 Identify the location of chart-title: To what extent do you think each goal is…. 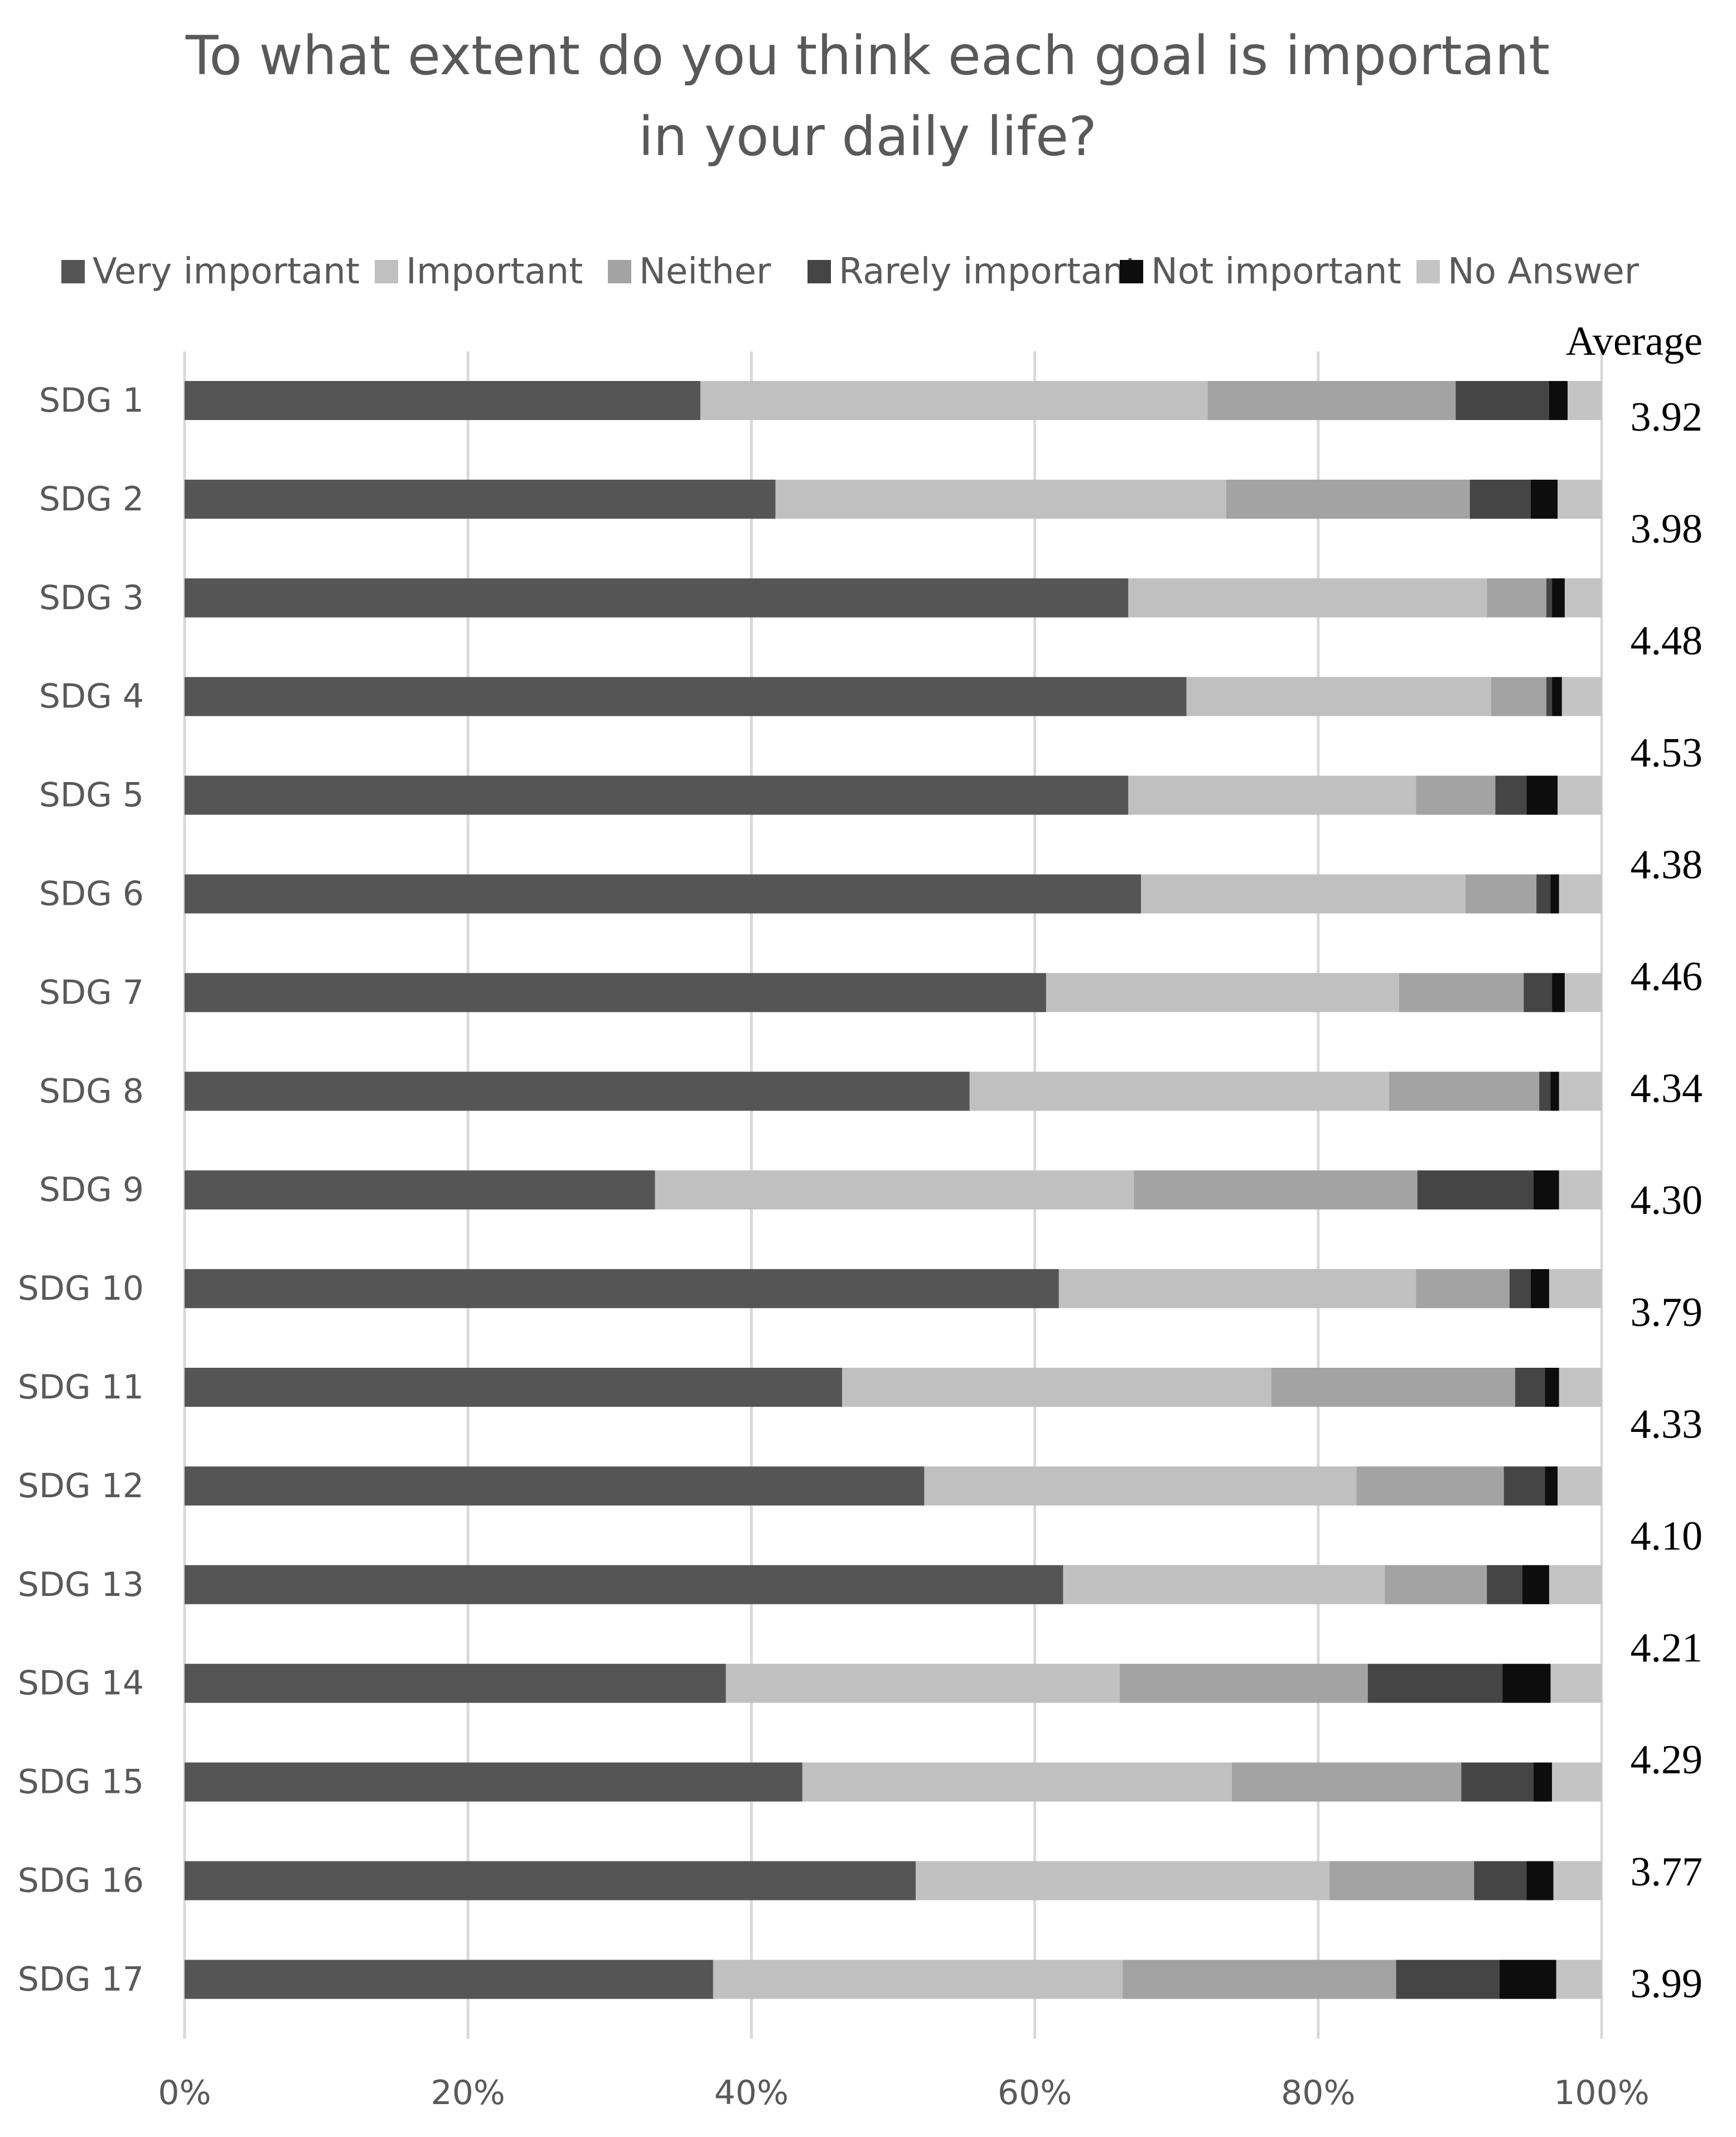
(868, 96).